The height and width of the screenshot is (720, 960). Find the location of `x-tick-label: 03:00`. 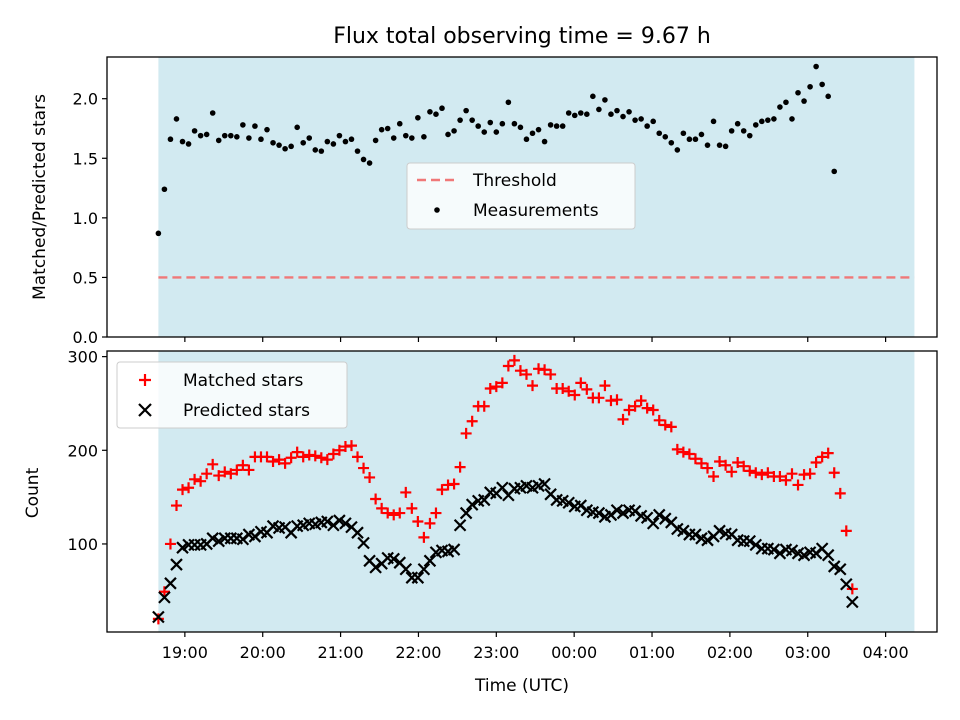

x-tick-label: 03:00 is located at coordinates (808, 652).